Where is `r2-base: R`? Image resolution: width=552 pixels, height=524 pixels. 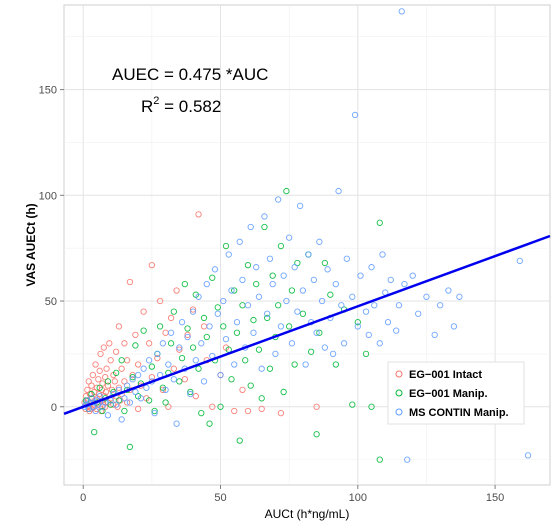 r2-base: R is located at coordinates (147, 106).